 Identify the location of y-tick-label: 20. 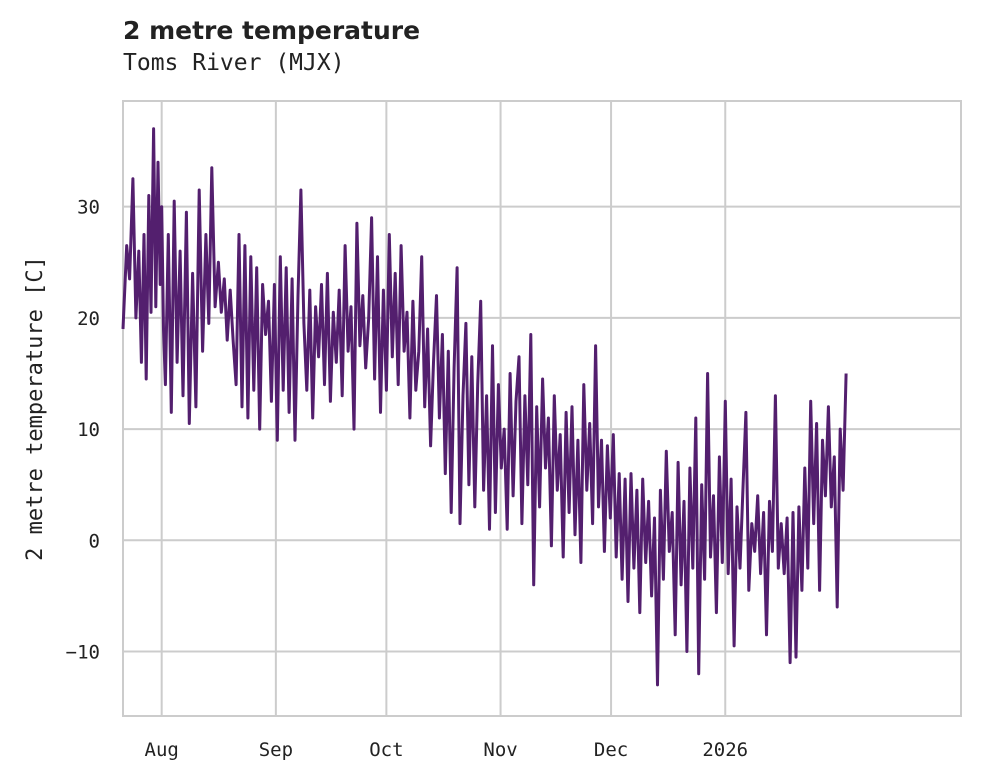
(88, 319).